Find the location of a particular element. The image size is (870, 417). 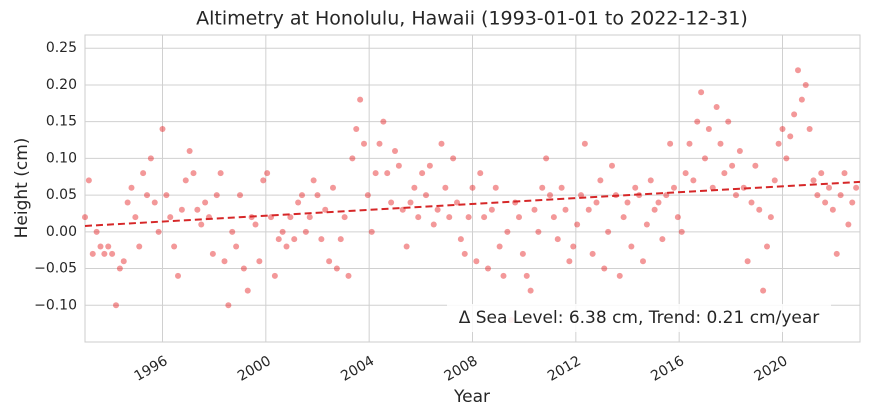

x-axis-label: Year is located at coordinates (471, 397).